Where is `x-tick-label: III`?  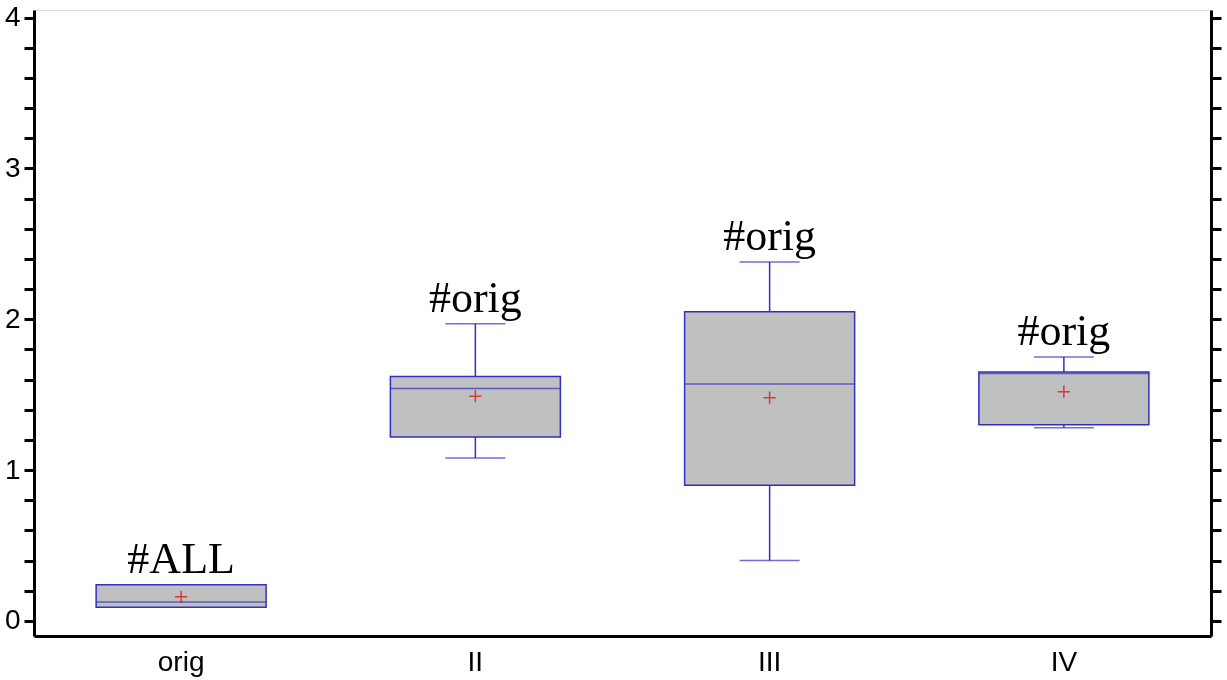
x-tick-label: III is located at coordinates (769, 661).